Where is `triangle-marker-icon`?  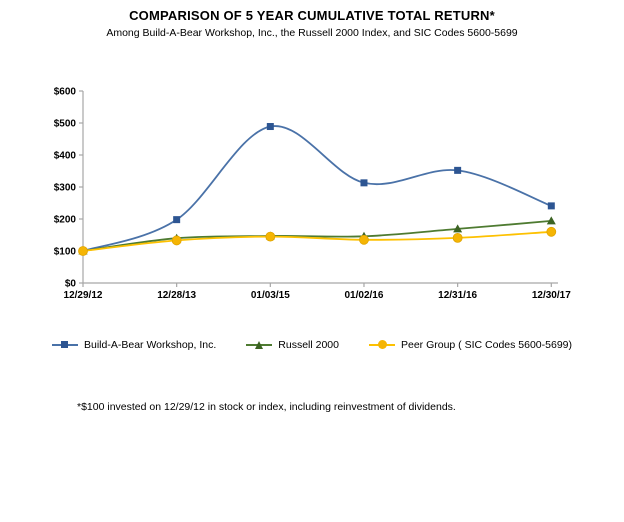 triangle-marker-icon is located at coordinates (259, 345).